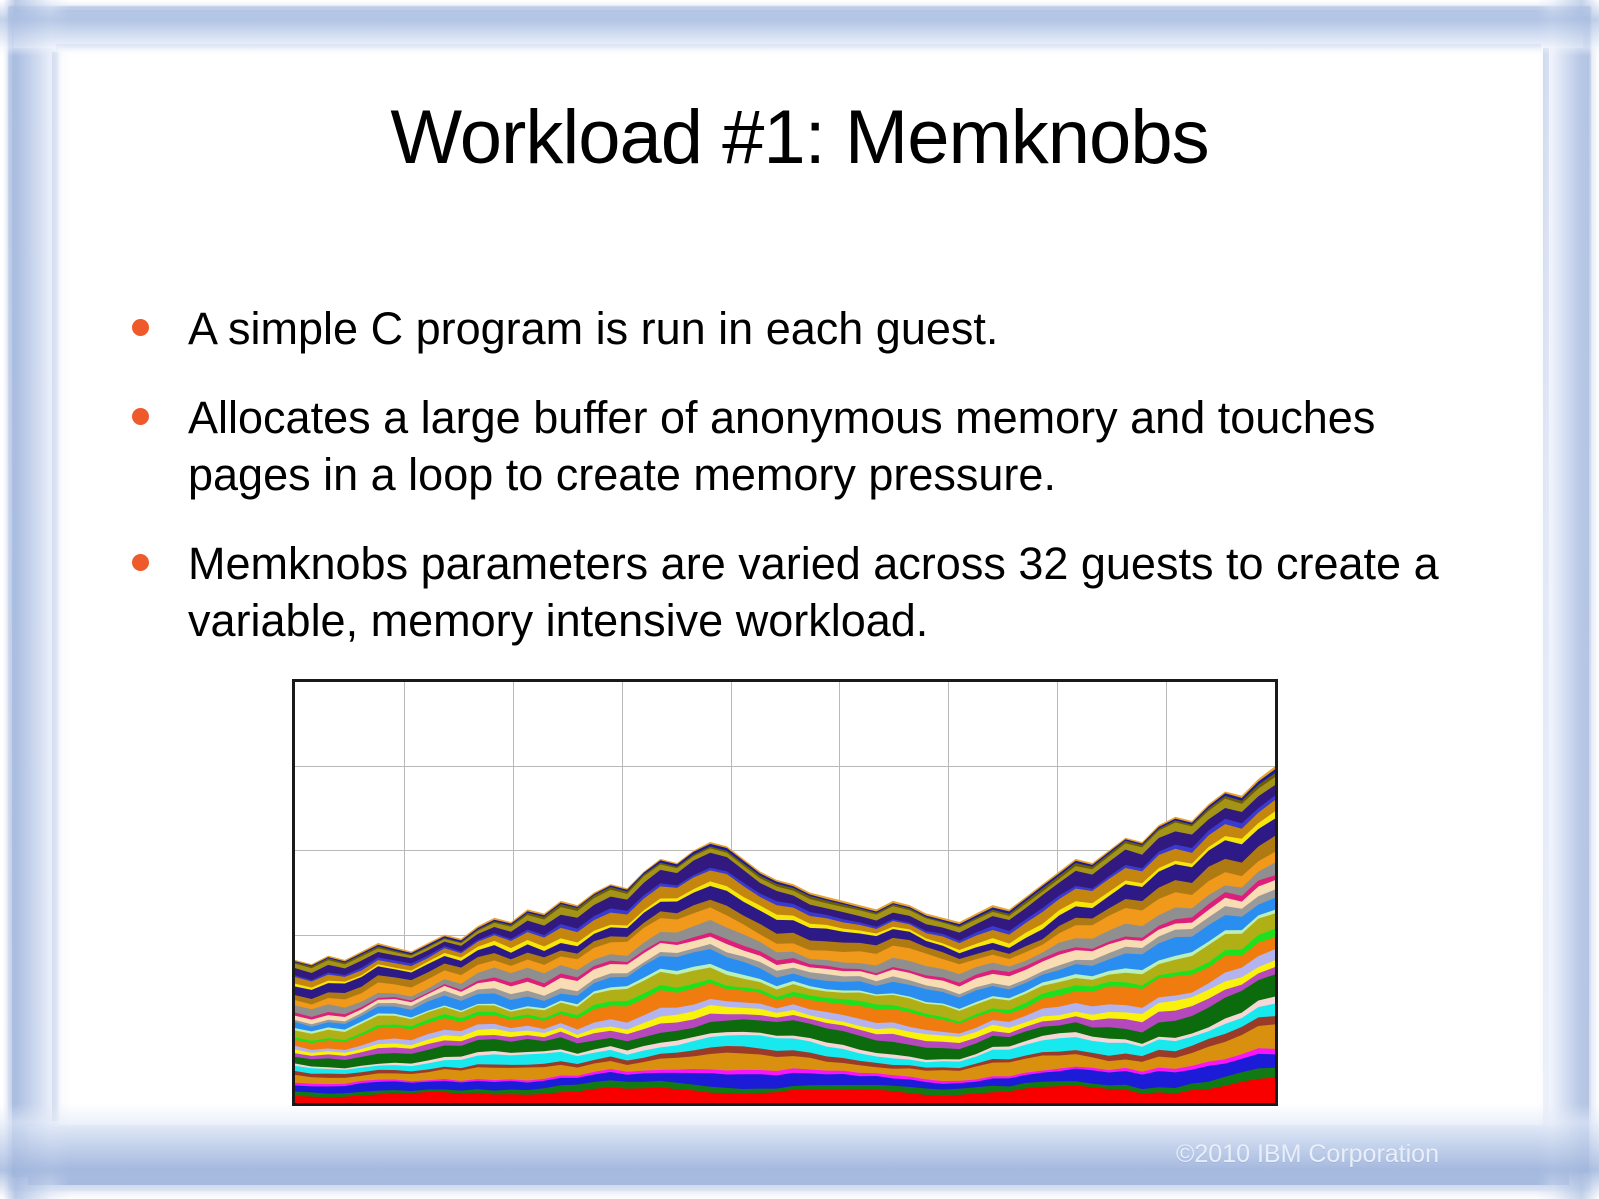 The width and height of the screenshot is (1599, 1199). I want to click on chart-area-series, so click(785, 1090).